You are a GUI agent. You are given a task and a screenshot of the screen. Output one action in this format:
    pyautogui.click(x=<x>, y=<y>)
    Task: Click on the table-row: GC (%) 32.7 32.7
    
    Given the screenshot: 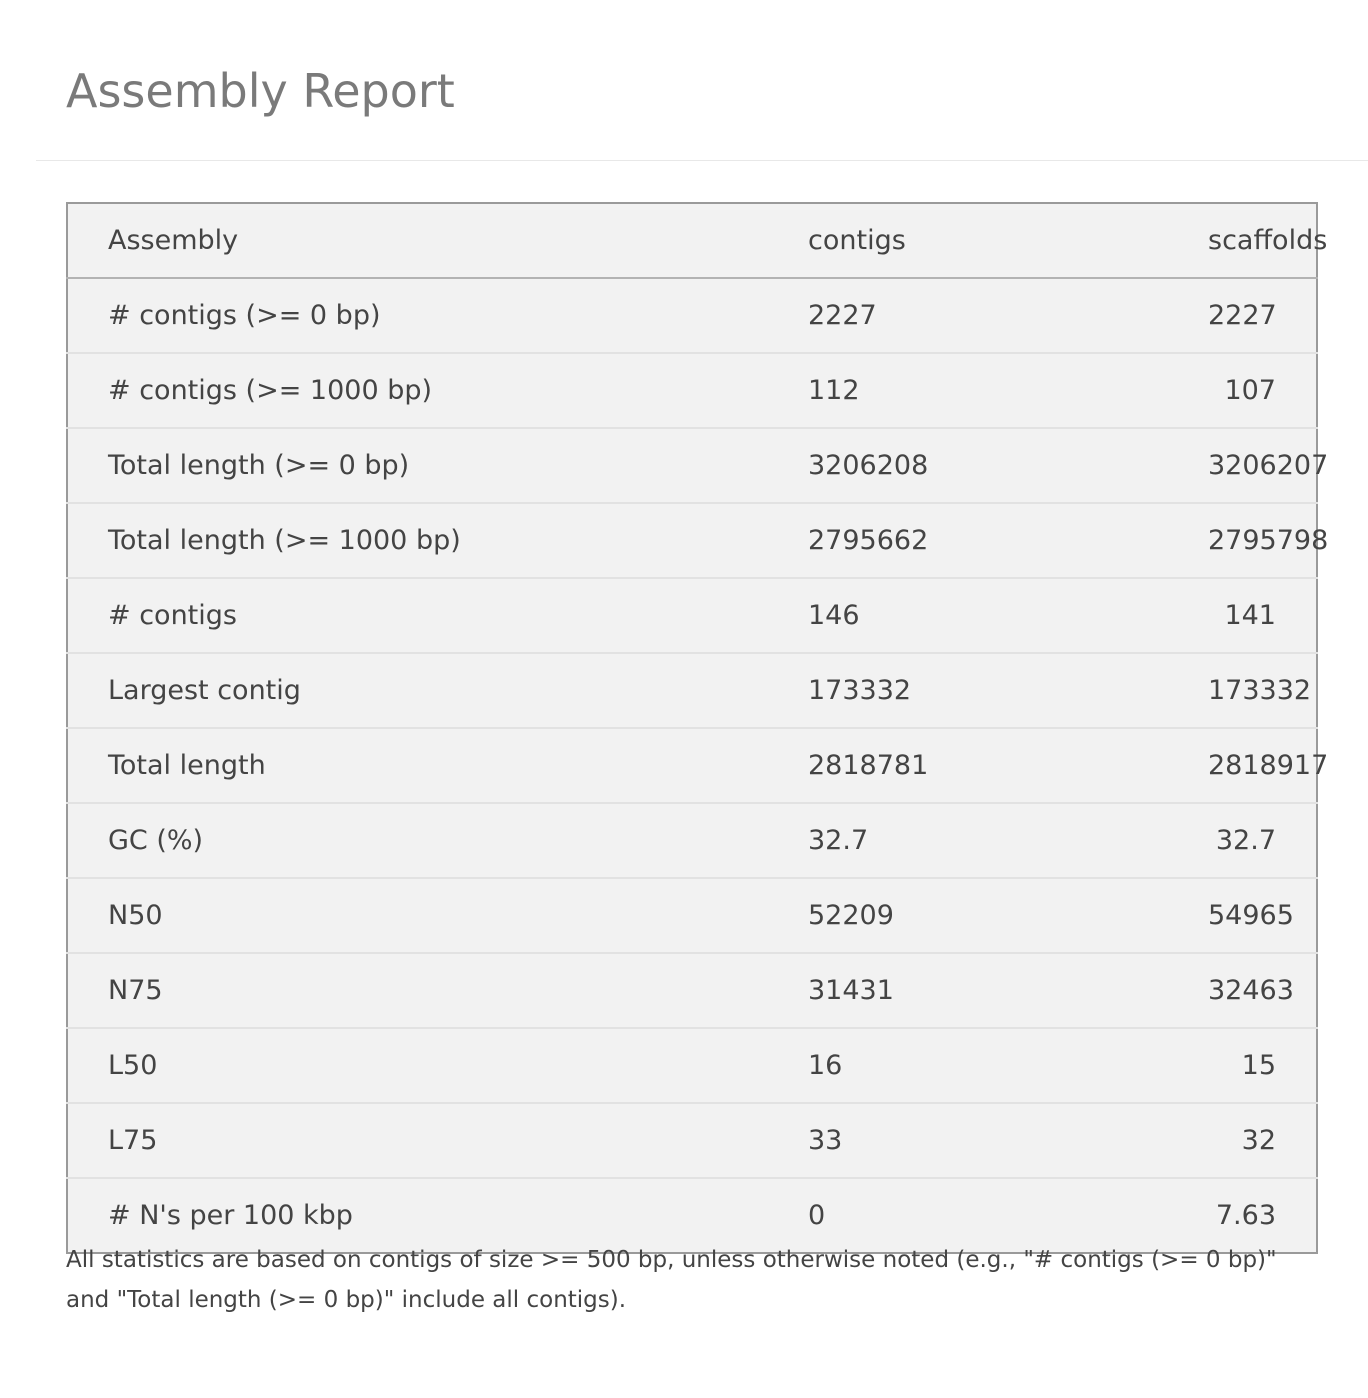 What is the action you would take?
    pyautogui.click(x=692, y=841)
    